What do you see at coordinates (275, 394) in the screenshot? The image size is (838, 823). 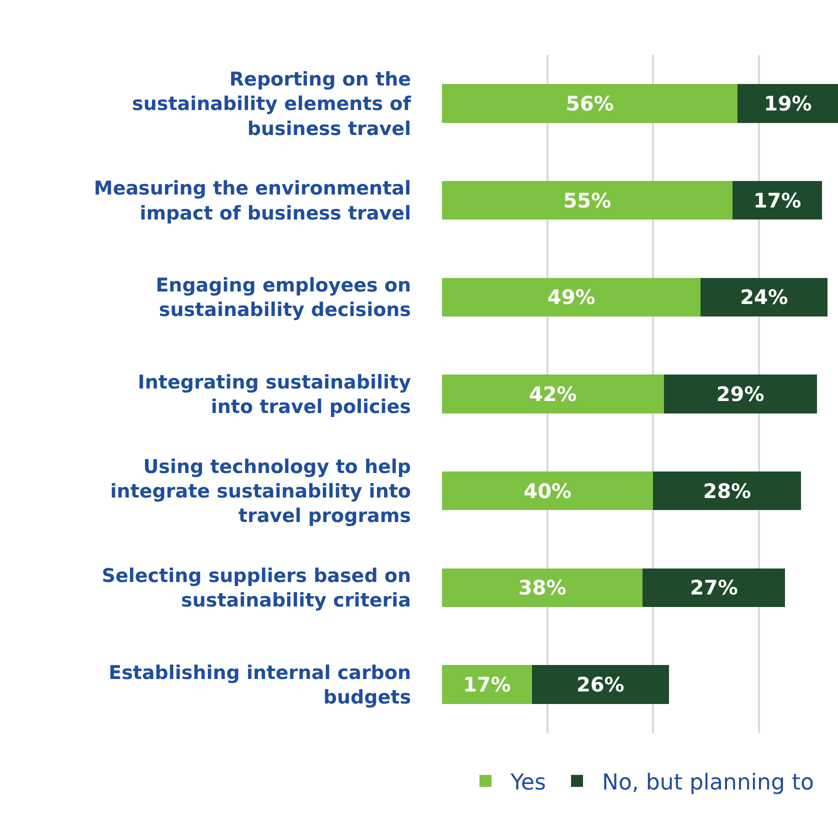 I see `y-tick-label: Integrating sustainability into travel policies` at bounding box center [275, 394].